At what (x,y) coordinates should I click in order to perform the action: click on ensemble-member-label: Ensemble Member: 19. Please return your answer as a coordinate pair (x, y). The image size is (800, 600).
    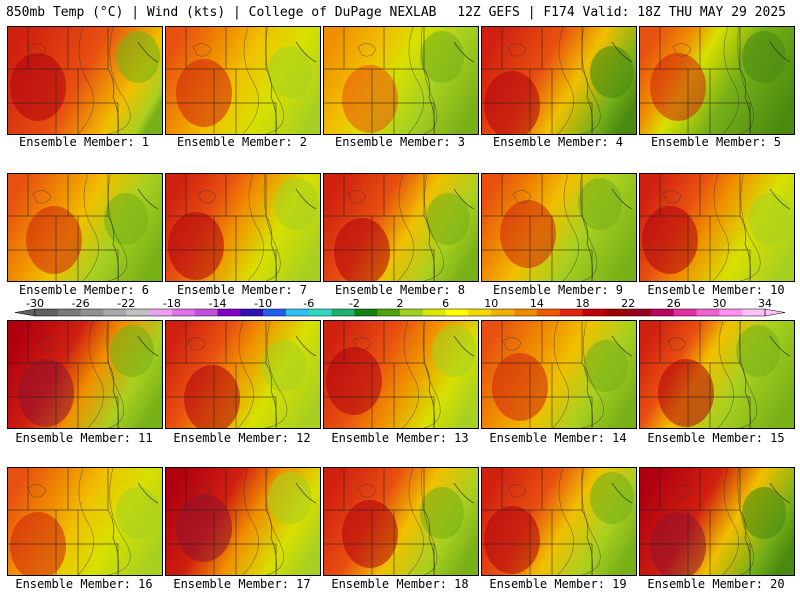
    Looking at the image, I should click on (558, 584).